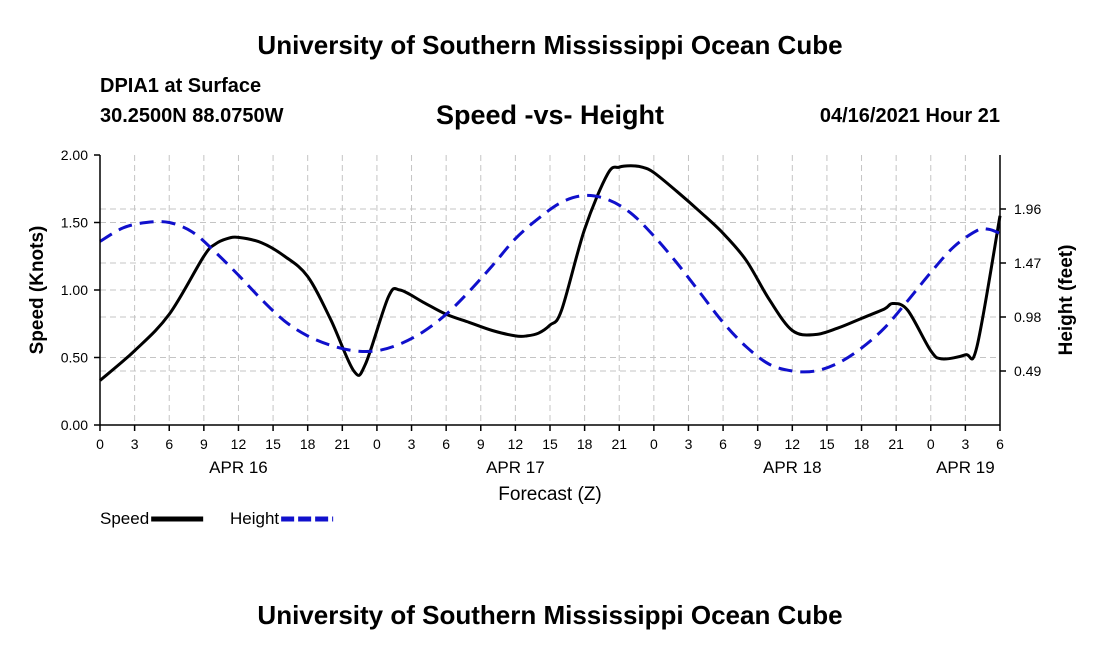 This screenshot has height=650, width=1100. What do you see at coordinates (74, 425) in the screenshot?
I see `y-tick-label-left: 0.00` at bounding box center [74, 425].